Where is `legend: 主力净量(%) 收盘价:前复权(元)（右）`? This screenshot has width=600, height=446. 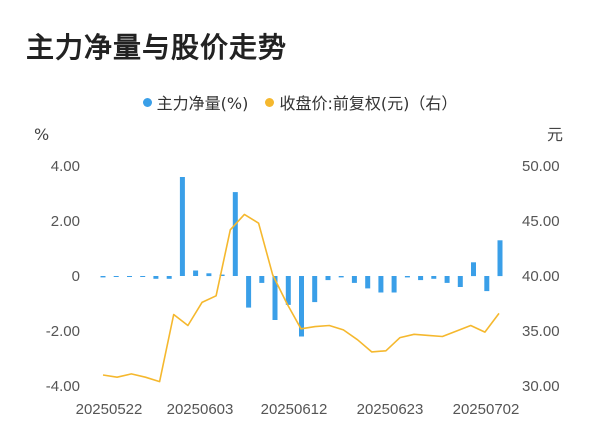 legend: 主力净量(%) 收盘价:前复权(元)（右） is located at coordinates (300, 102).